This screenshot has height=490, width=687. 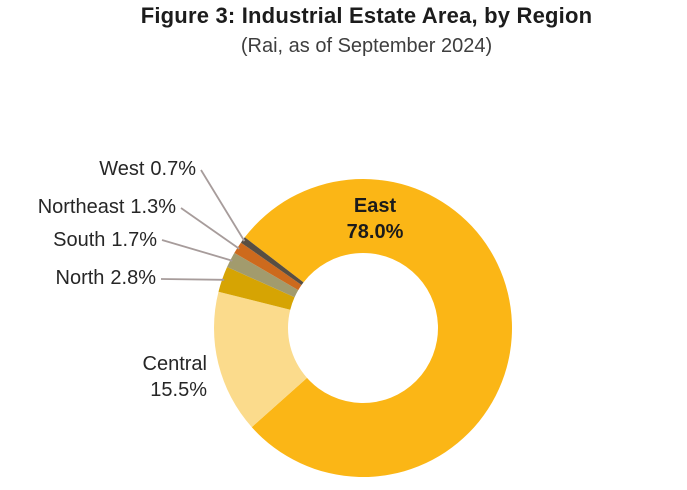 I want to click on slice-name: Northeast, so click(x=81, y=207).